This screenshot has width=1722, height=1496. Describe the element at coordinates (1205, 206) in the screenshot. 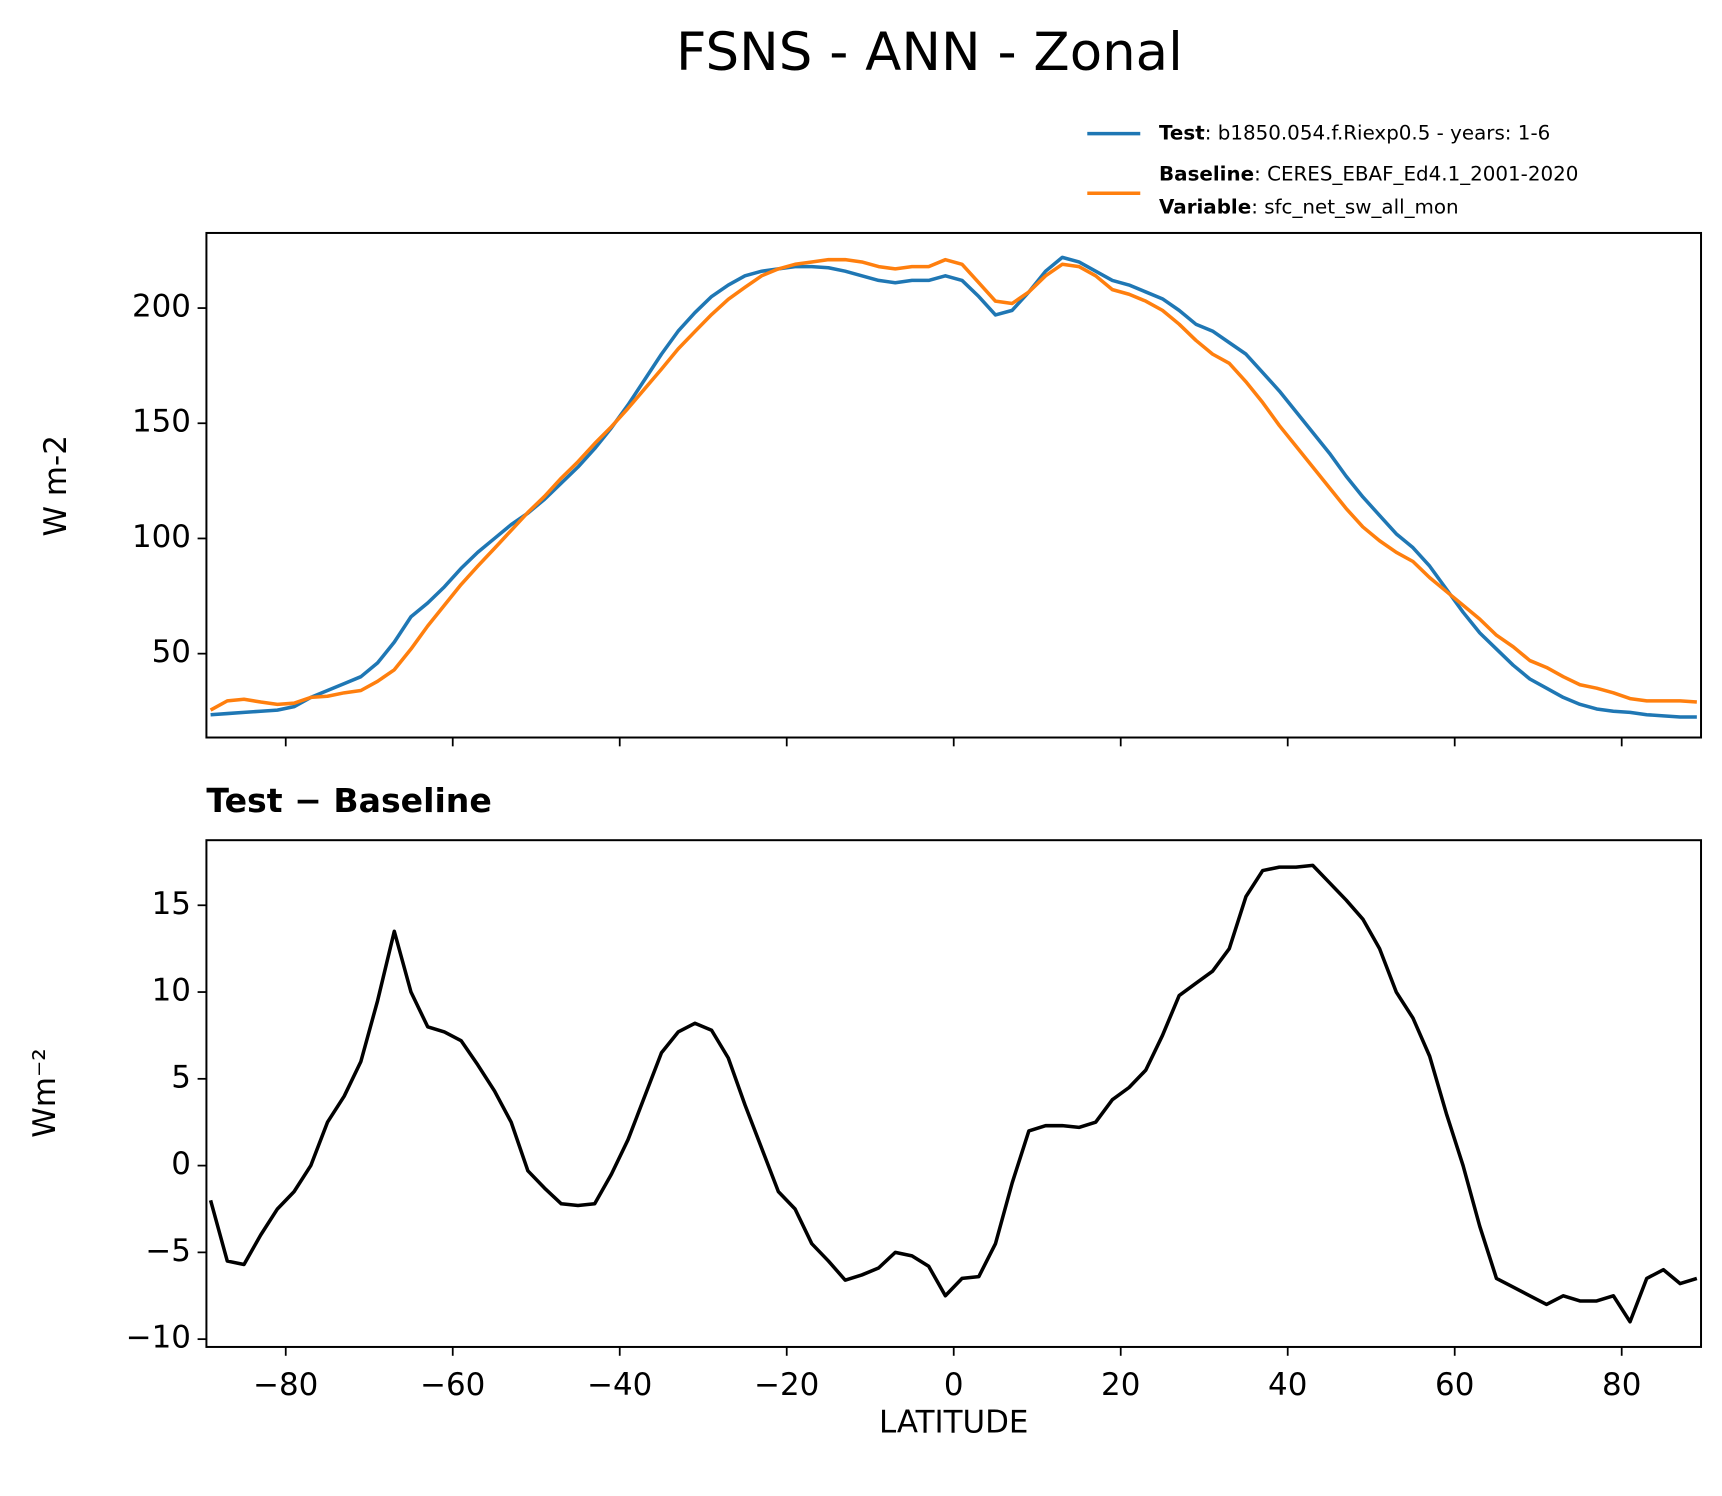

I see `legend-name: Variable` at that location.